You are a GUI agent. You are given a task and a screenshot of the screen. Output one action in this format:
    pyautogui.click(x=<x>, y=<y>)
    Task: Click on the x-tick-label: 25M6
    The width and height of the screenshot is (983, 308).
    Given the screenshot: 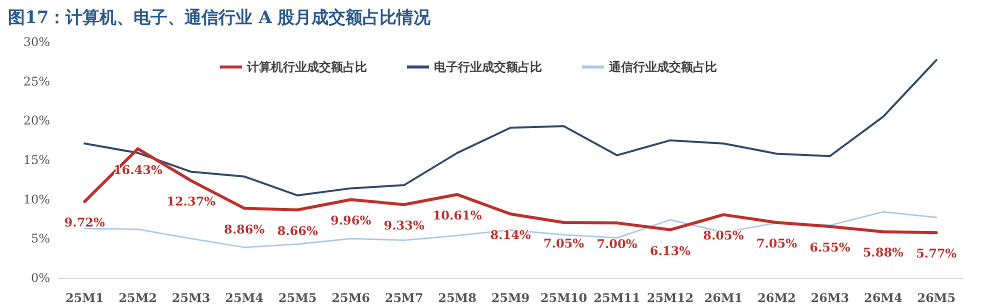 What is the action you would take?
    pyautogui.click(x=351, y=298)
    